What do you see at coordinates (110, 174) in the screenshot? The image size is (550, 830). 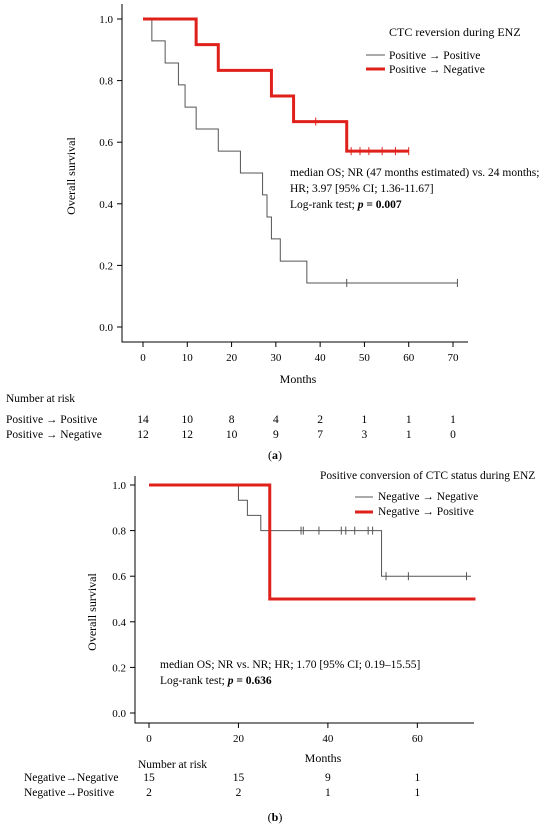 I see `y-axis-a: 0.0 0.2 0.4 0.6 0.8 1.0` at bounding box center [110, 174].